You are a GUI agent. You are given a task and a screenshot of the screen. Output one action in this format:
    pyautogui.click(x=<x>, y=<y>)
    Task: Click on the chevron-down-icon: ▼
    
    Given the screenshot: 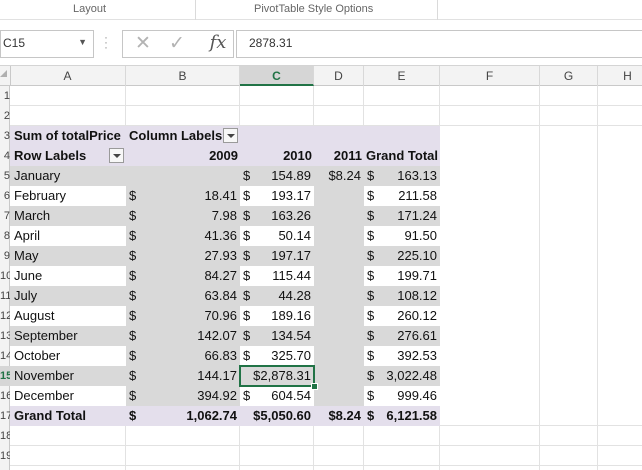 What is the action you would take?
    pyautogui.click(x=82, y=42)
    